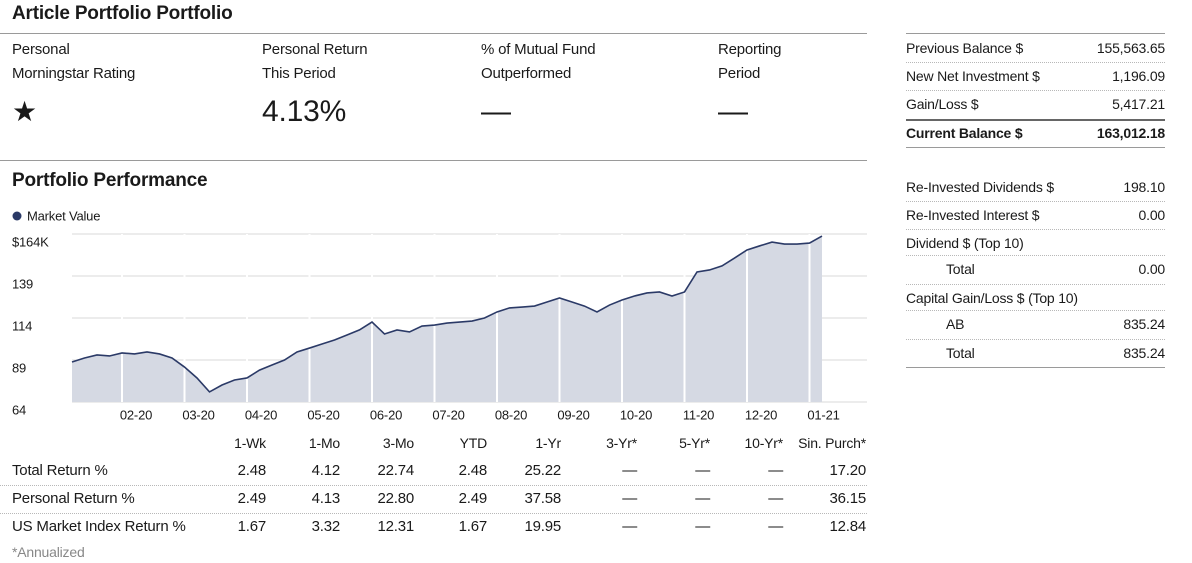 The height and width of the screenshot is (563, 1192). I want to click on cell: 36.15, so click(847, 498).